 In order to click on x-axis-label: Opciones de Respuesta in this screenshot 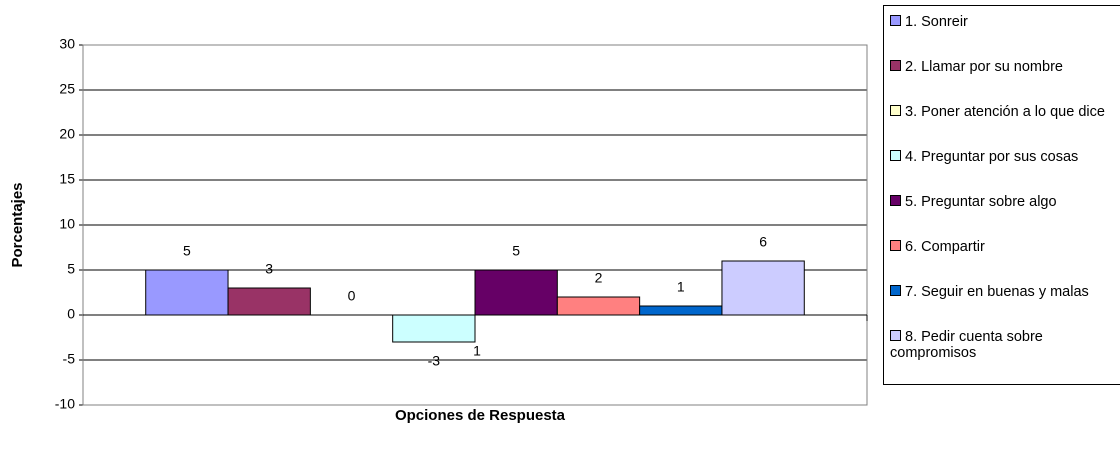, I will do `click(480, 415)`.